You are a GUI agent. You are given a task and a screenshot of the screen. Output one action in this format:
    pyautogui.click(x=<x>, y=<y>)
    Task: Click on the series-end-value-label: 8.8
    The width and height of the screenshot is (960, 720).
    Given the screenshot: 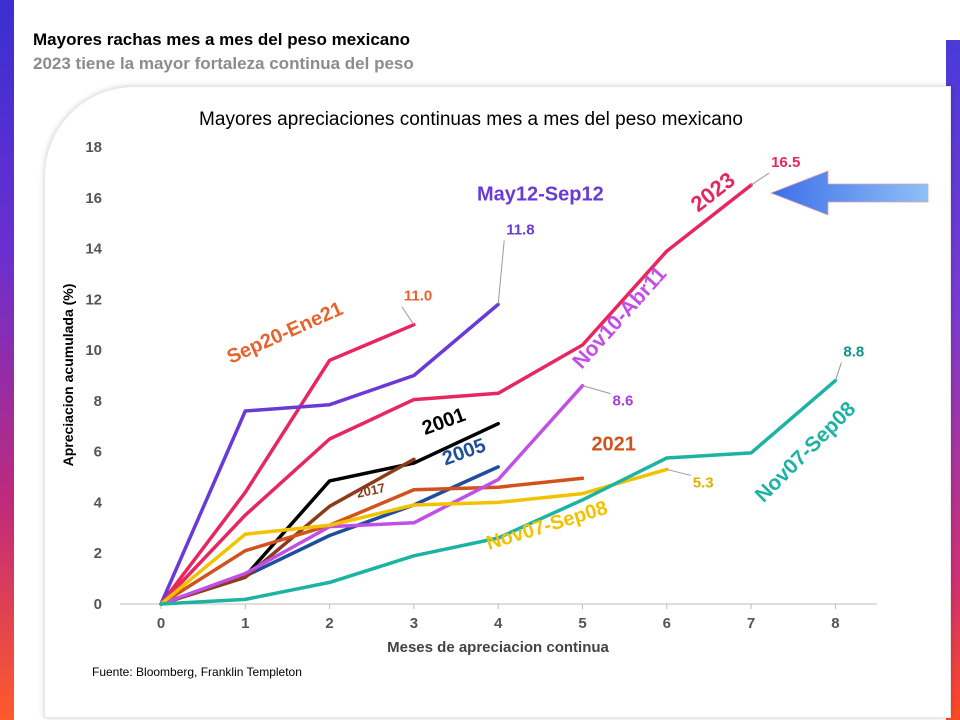 What is the action you would take?
    pyautogui.click(x=853, y=352)
    